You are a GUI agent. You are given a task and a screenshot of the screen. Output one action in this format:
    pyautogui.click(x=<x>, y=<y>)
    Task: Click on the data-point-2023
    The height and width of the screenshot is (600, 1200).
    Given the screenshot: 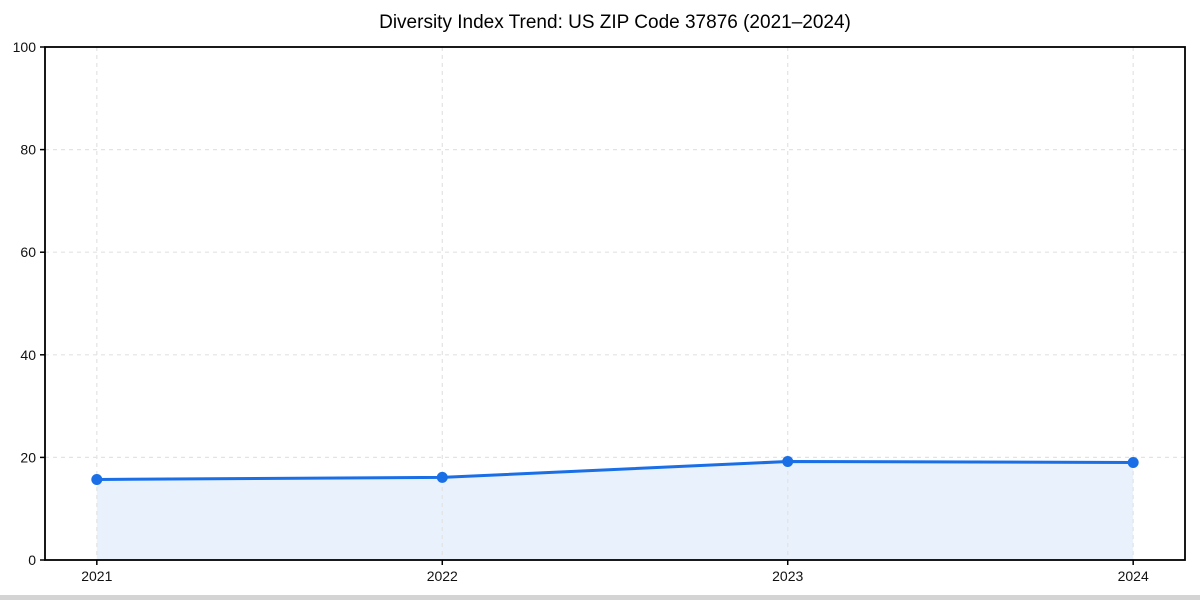 What is the action you would take?
    pyautogui.click(x=788, y=462)
    